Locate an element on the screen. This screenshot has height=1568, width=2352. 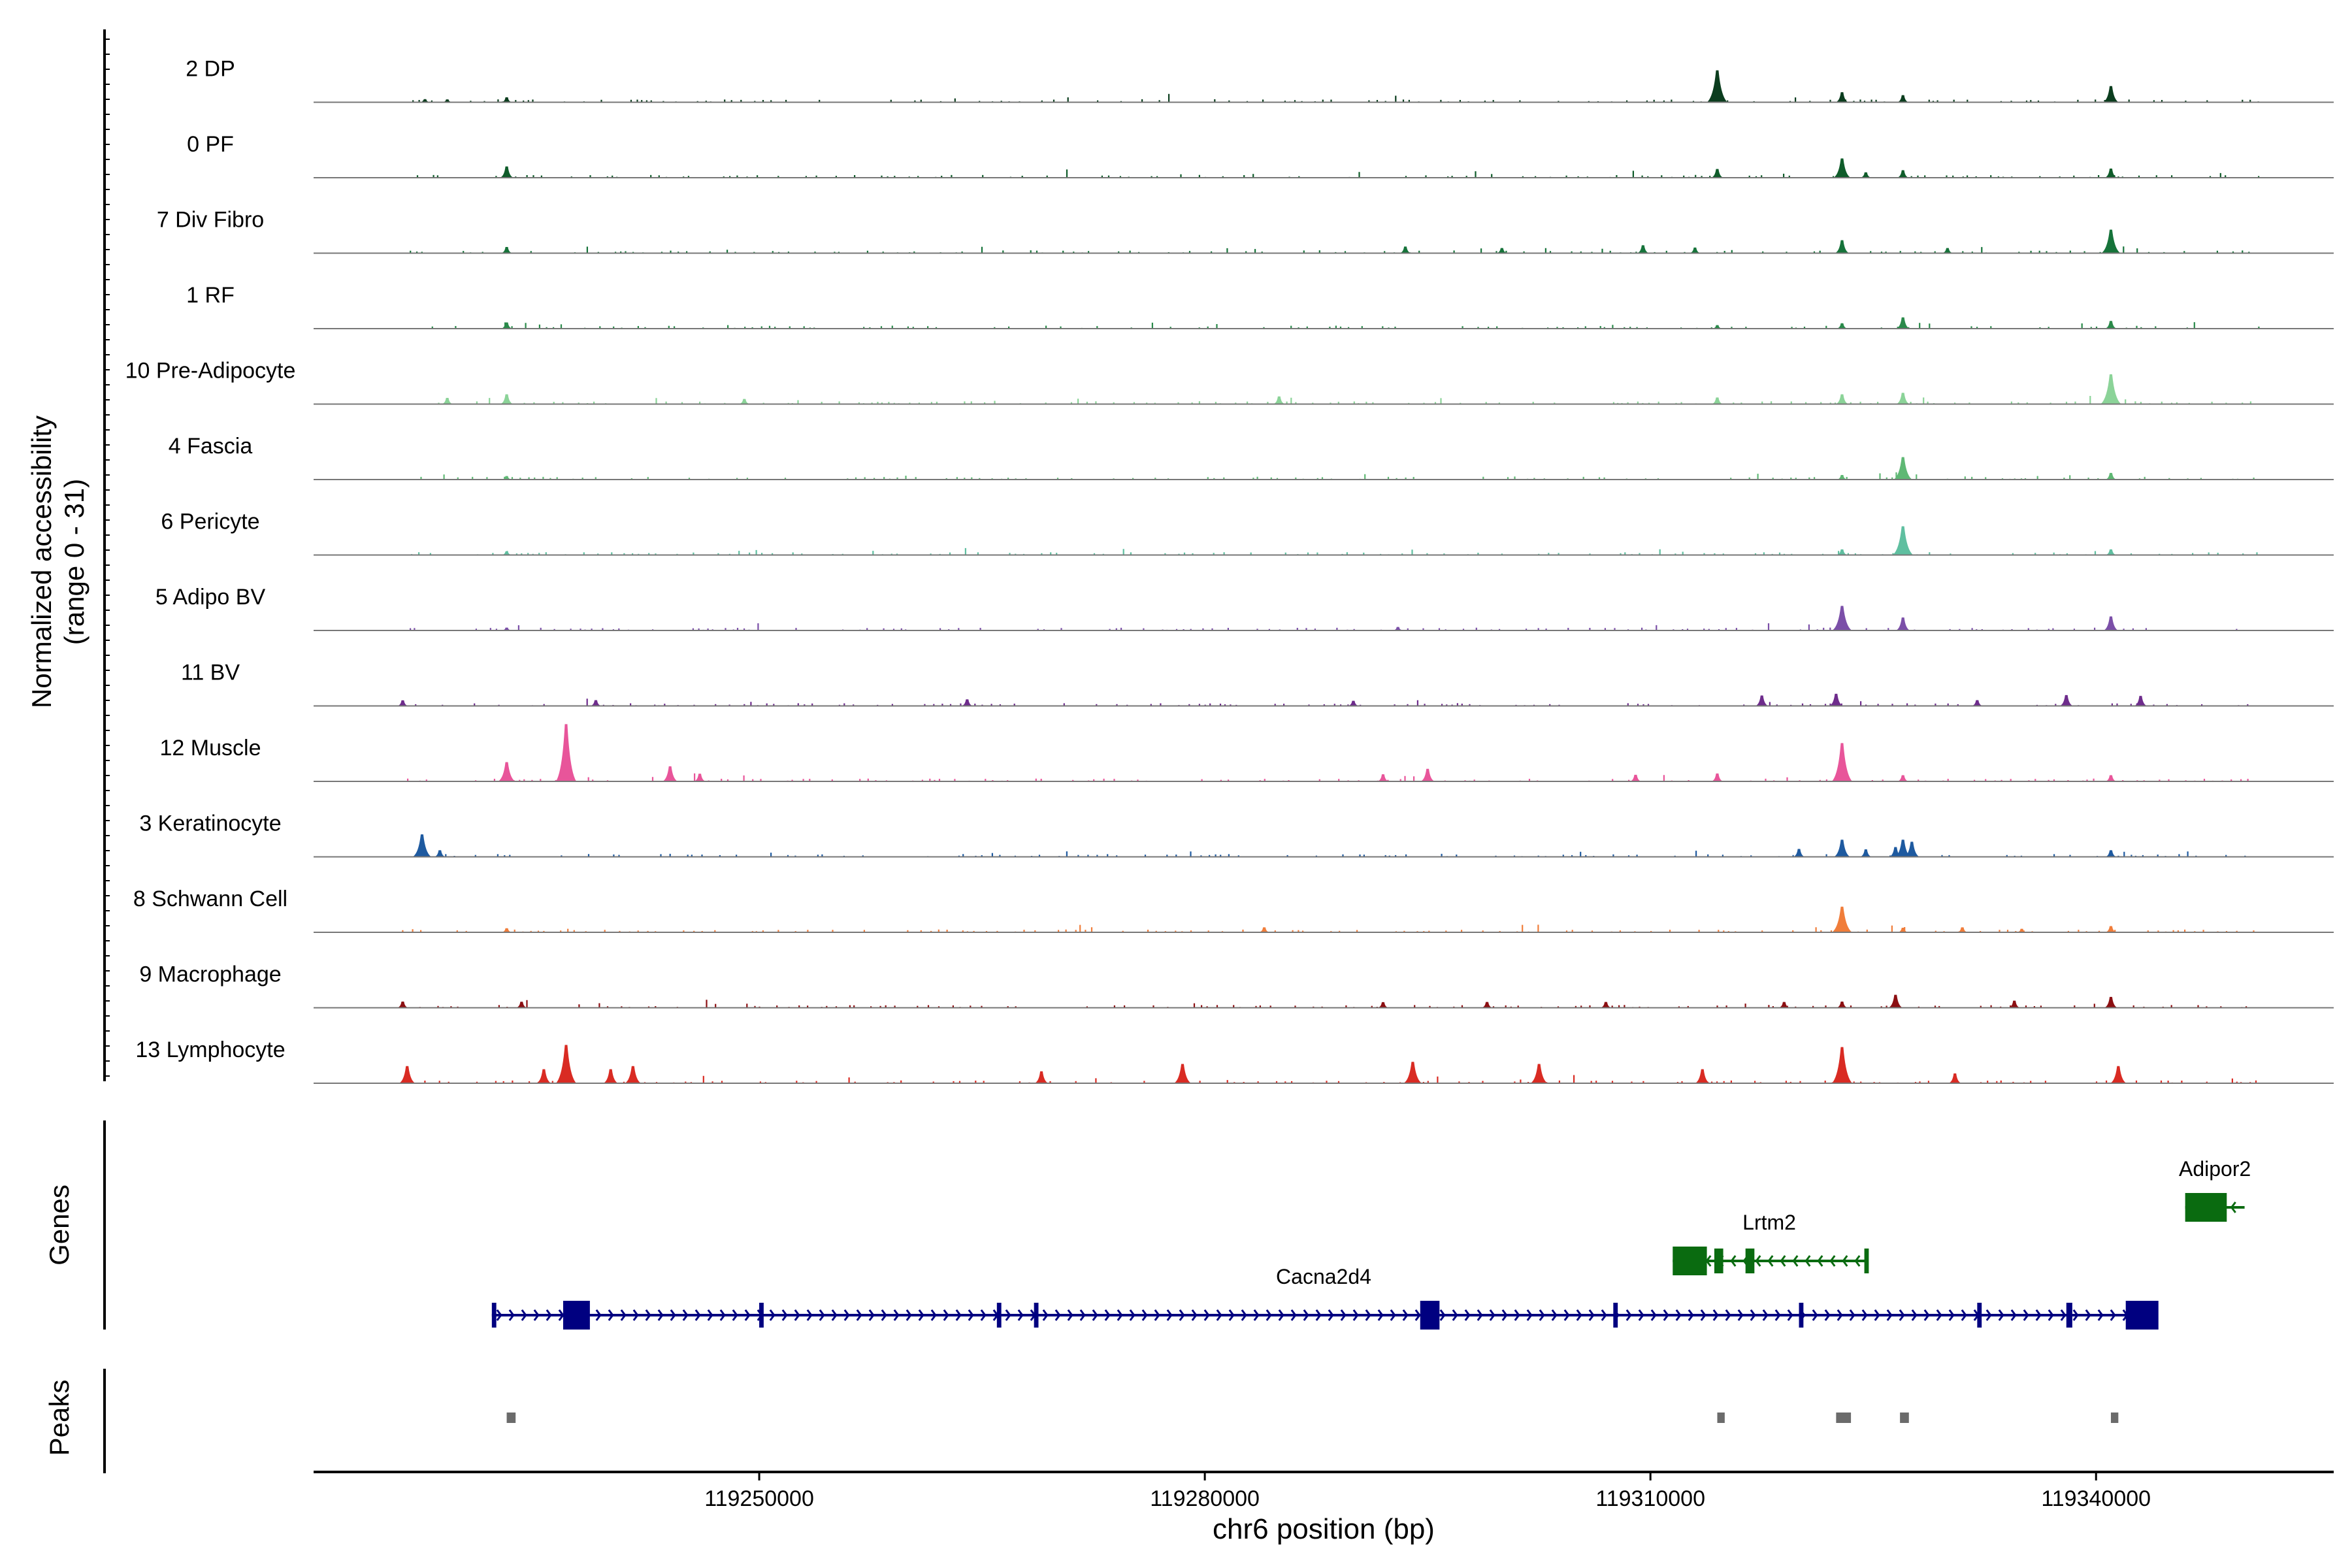
x-tick-label: 119310000 is located at coordinates (1650, 1498).